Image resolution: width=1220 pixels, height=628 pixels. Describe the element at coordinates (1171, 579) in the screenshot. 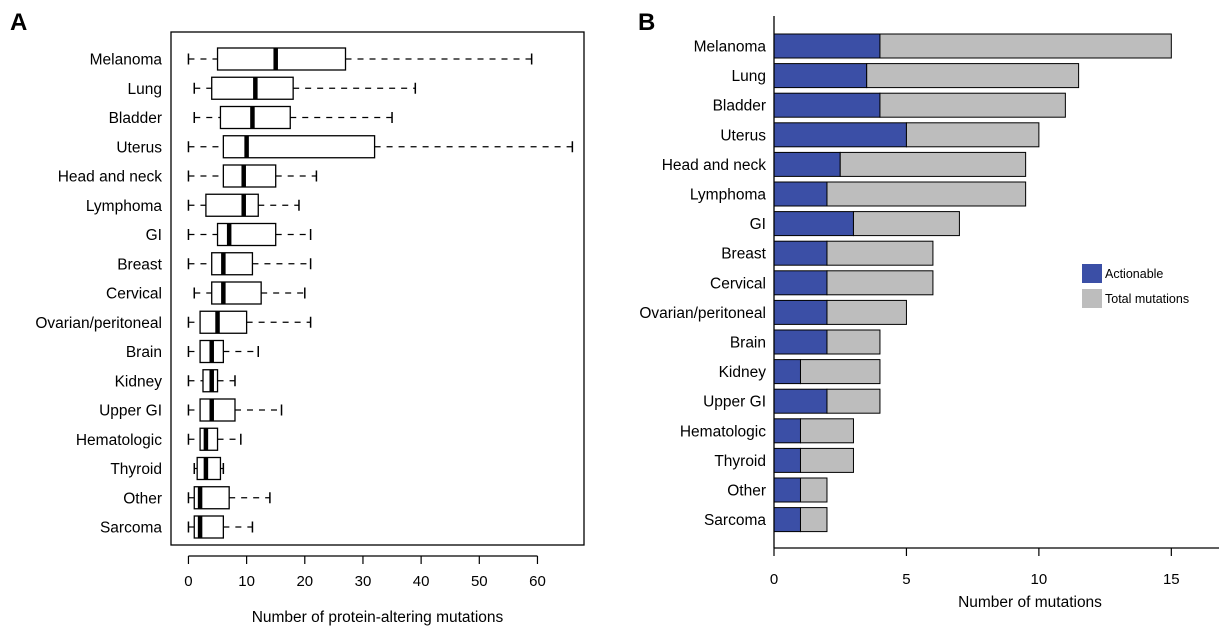

I see `x-tick-label: 15` at that location.